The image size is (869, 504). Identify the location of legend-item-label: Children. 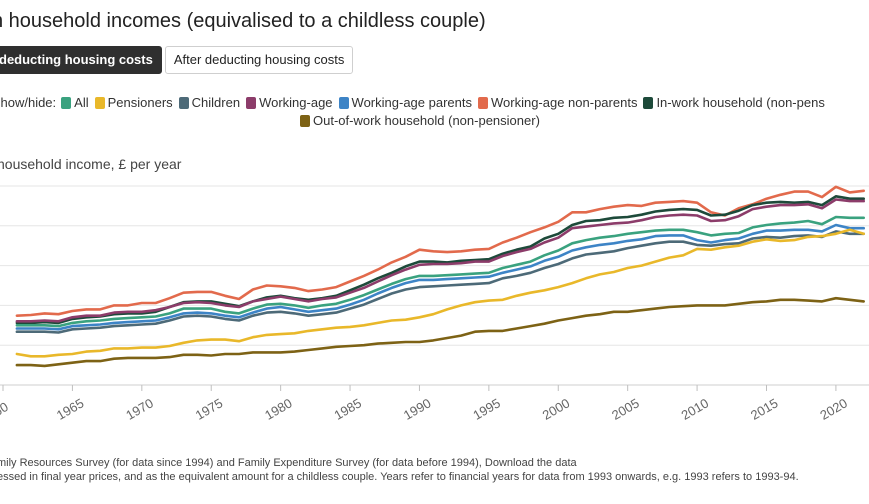
(216, 102).